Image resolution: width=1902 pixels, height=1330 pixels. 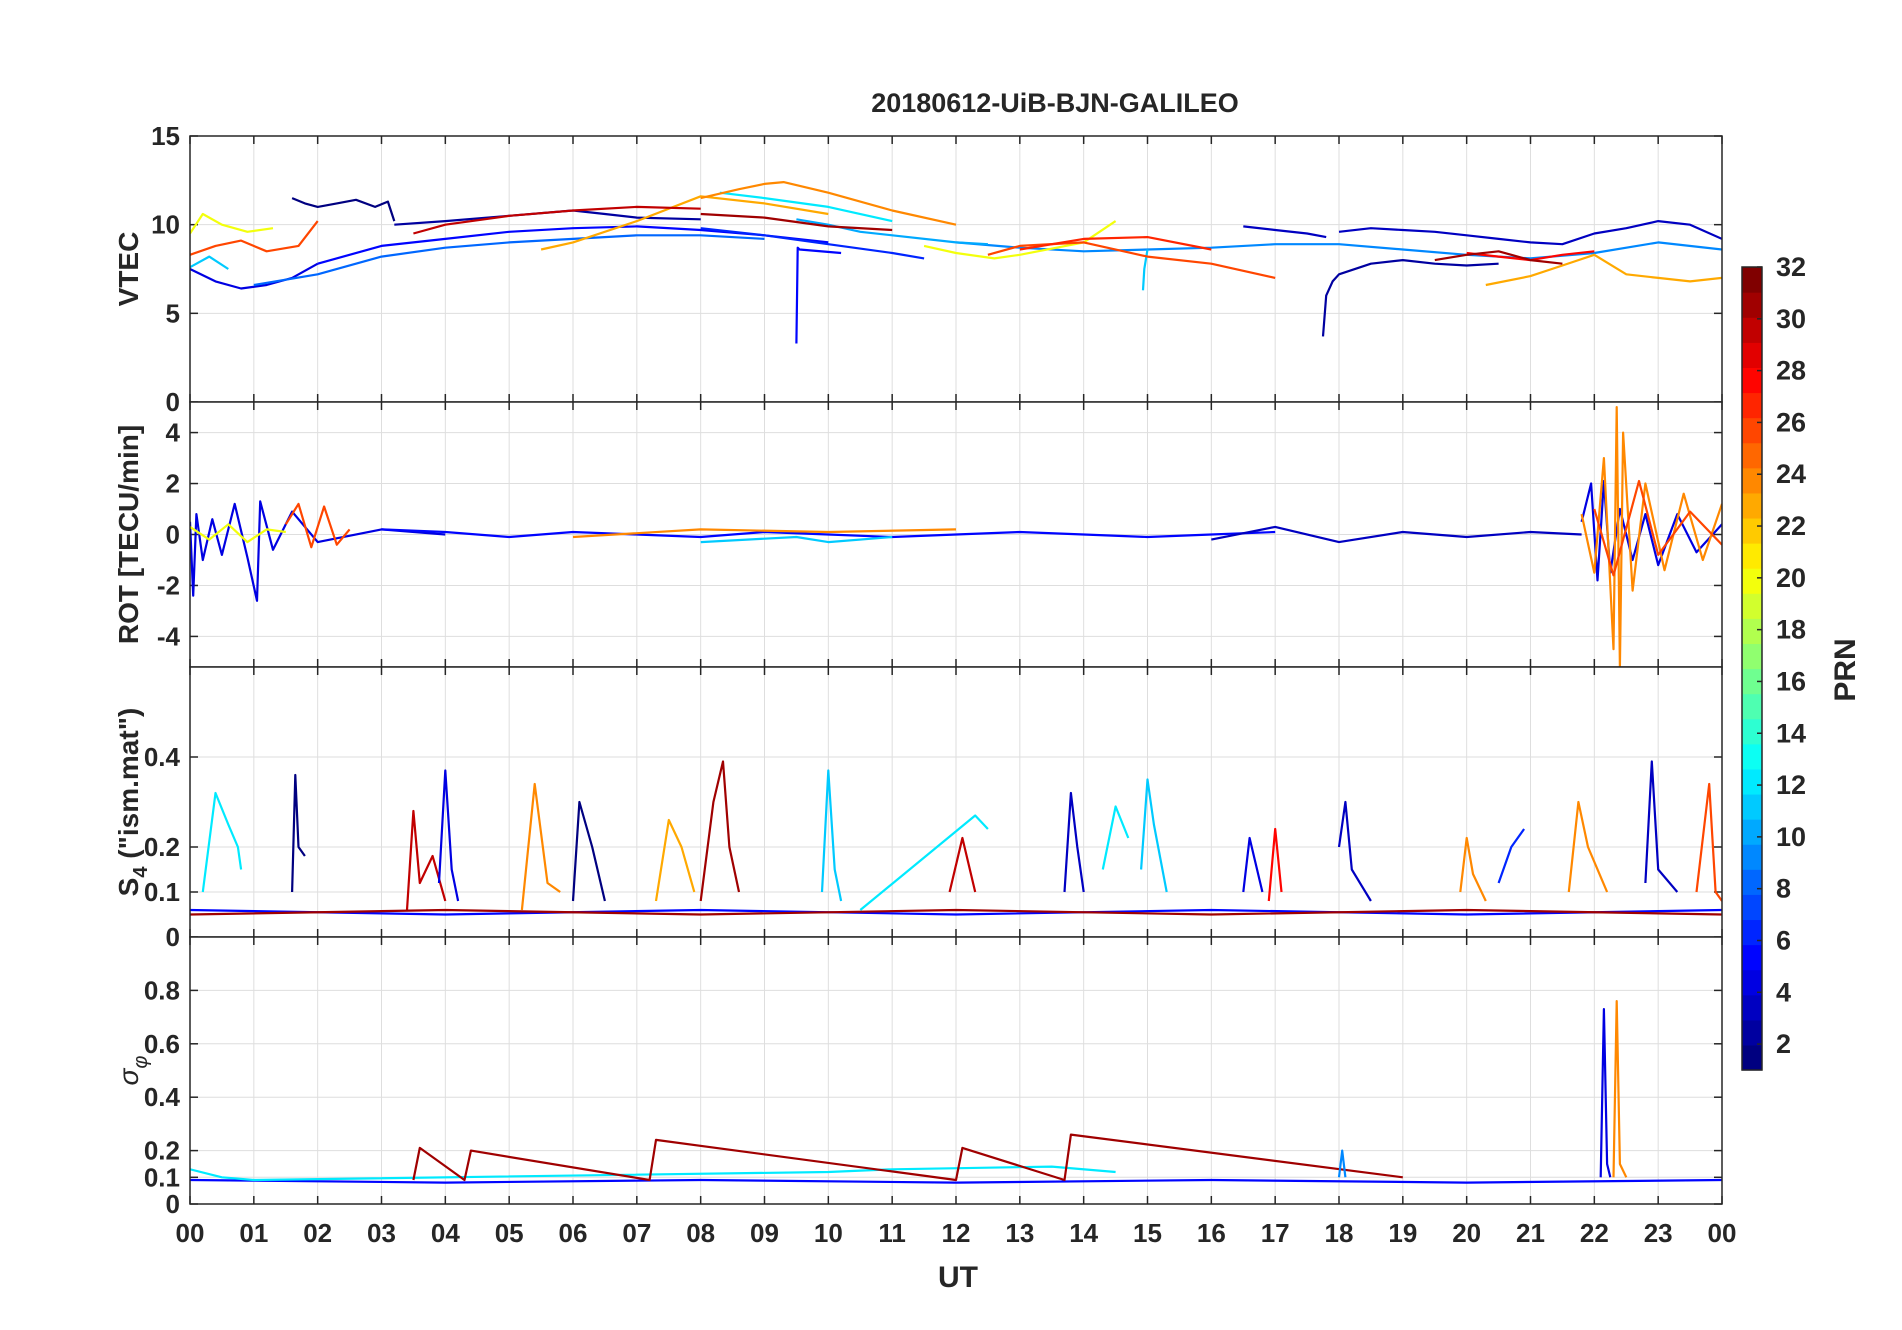 I want to click on y-axis-label: S4 ("ism.mat"), so click(x=132, y=802).